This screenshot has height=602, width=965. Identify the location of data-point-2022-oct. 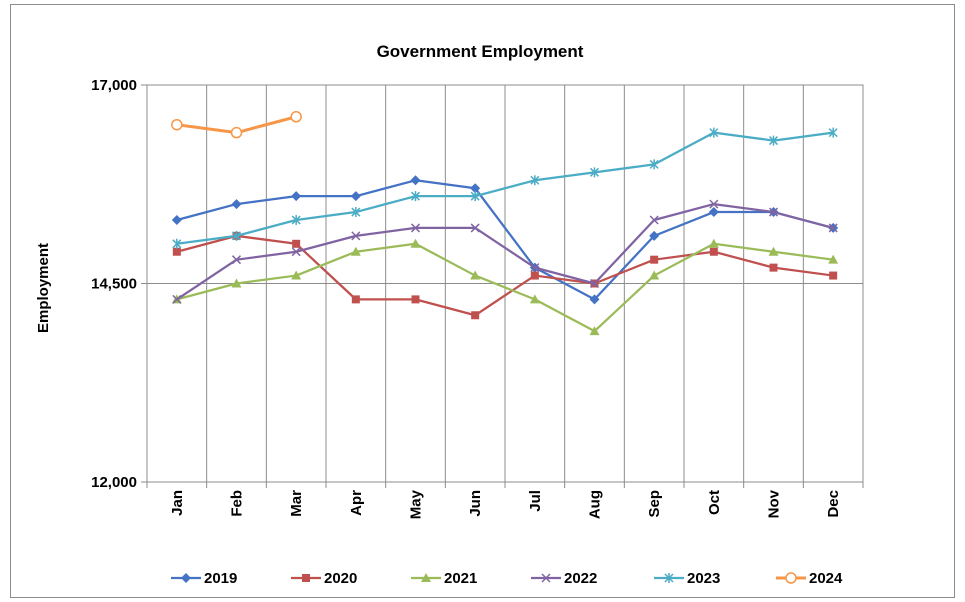
(714, 204).